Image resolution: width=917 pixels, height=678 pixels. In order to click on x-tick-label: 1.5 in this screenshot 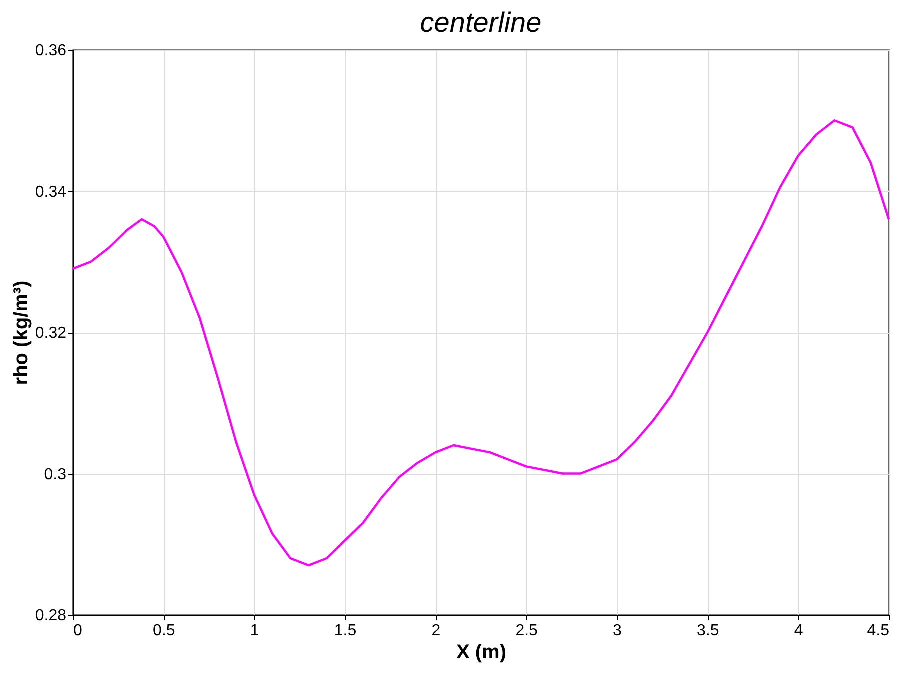, I will do `click(345, 631)`.